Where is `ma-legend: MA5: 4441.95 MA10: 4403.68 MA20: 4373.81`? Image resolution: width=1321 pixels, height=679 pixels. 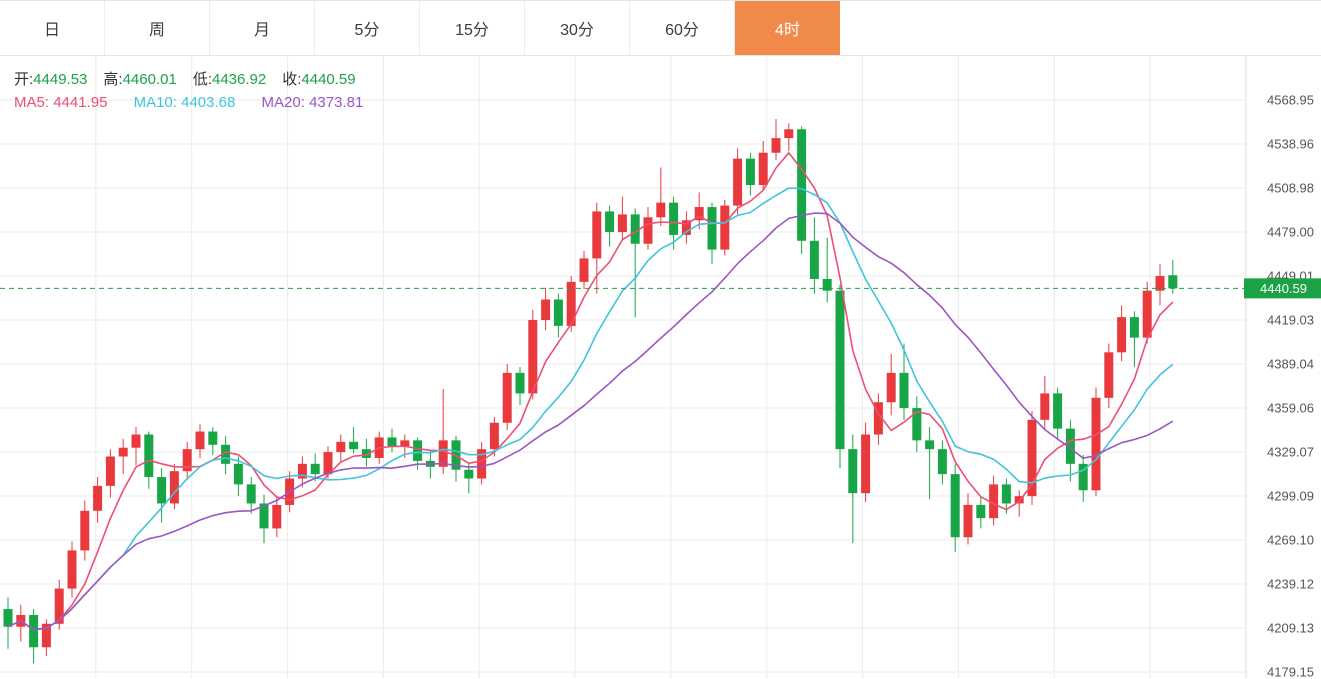 ma-legend: MA5: 4441.95 MA10: 4403.68 MA20: 4373.81 is located at coordinates (199, 102).